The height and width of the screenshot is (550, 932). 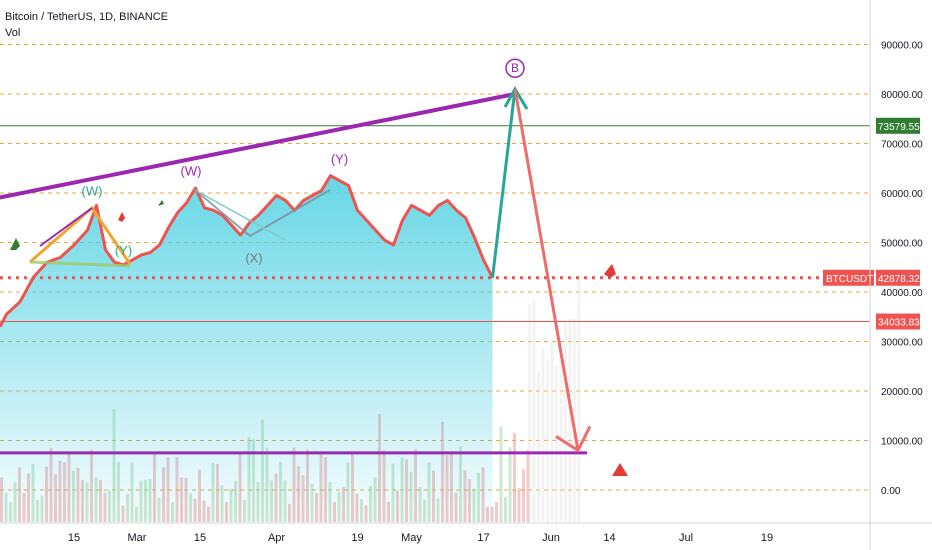 What do you see at coordinates (902, 442) in the screenshot?
I see `y-tick-label: 10000.00` at bounding box center [902, 442].